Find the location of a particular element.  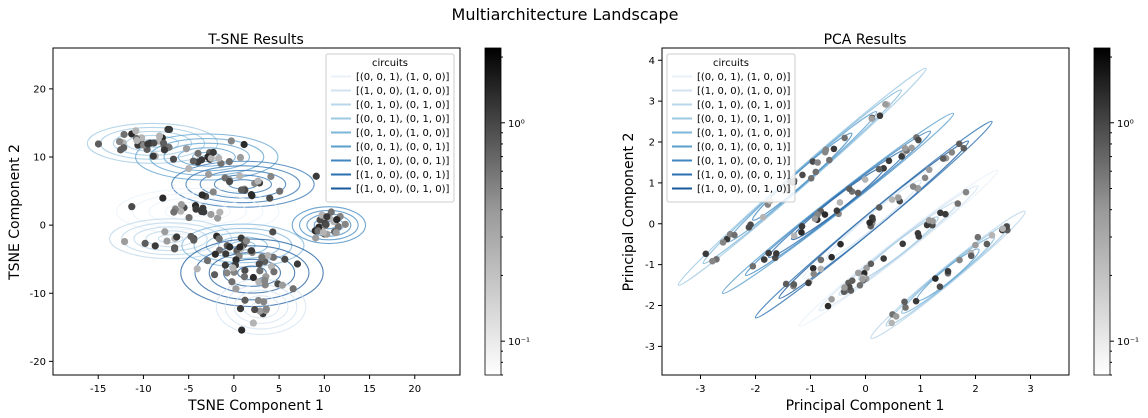

tsne-points is located at coordinates (221, 229).